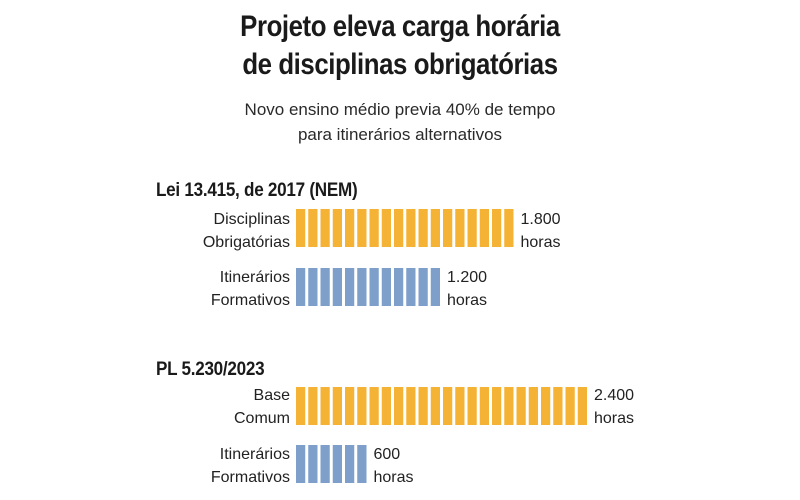  Describe the element at coordinates (614, 395) in the screenshot. I see `value-label-number: 2.400` at that location.